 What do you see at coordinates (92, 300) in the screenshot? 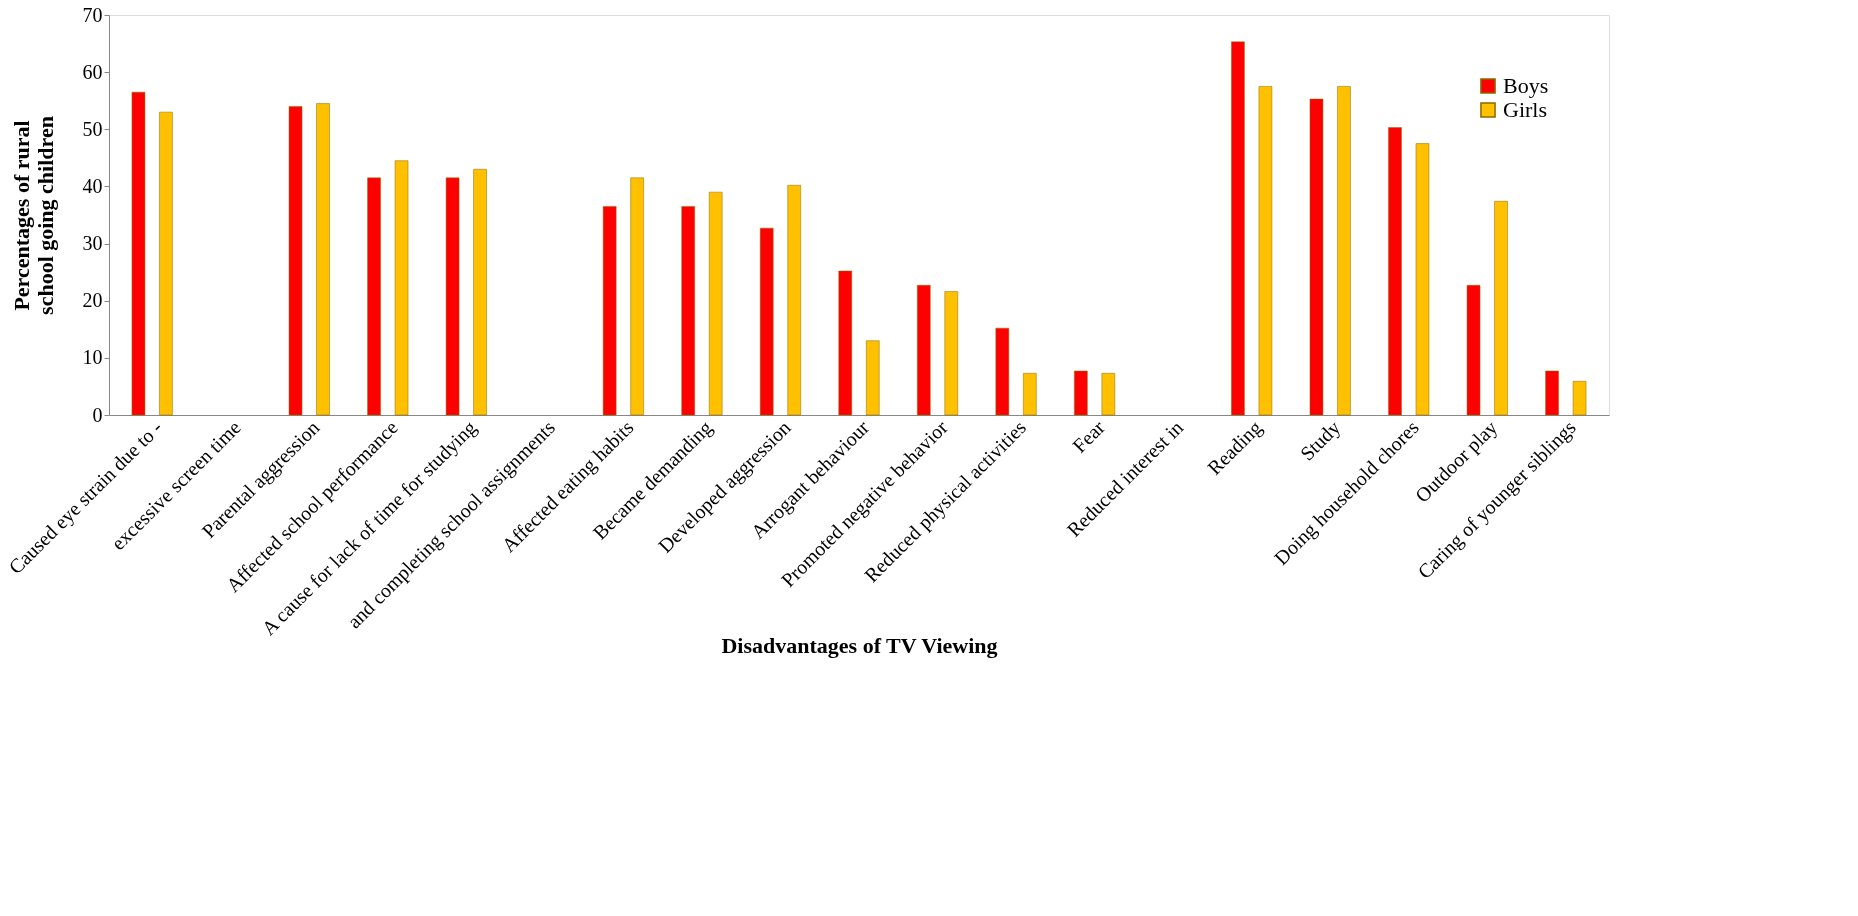
I see `y-tick-label: 20` at bounding box center [92, 300].